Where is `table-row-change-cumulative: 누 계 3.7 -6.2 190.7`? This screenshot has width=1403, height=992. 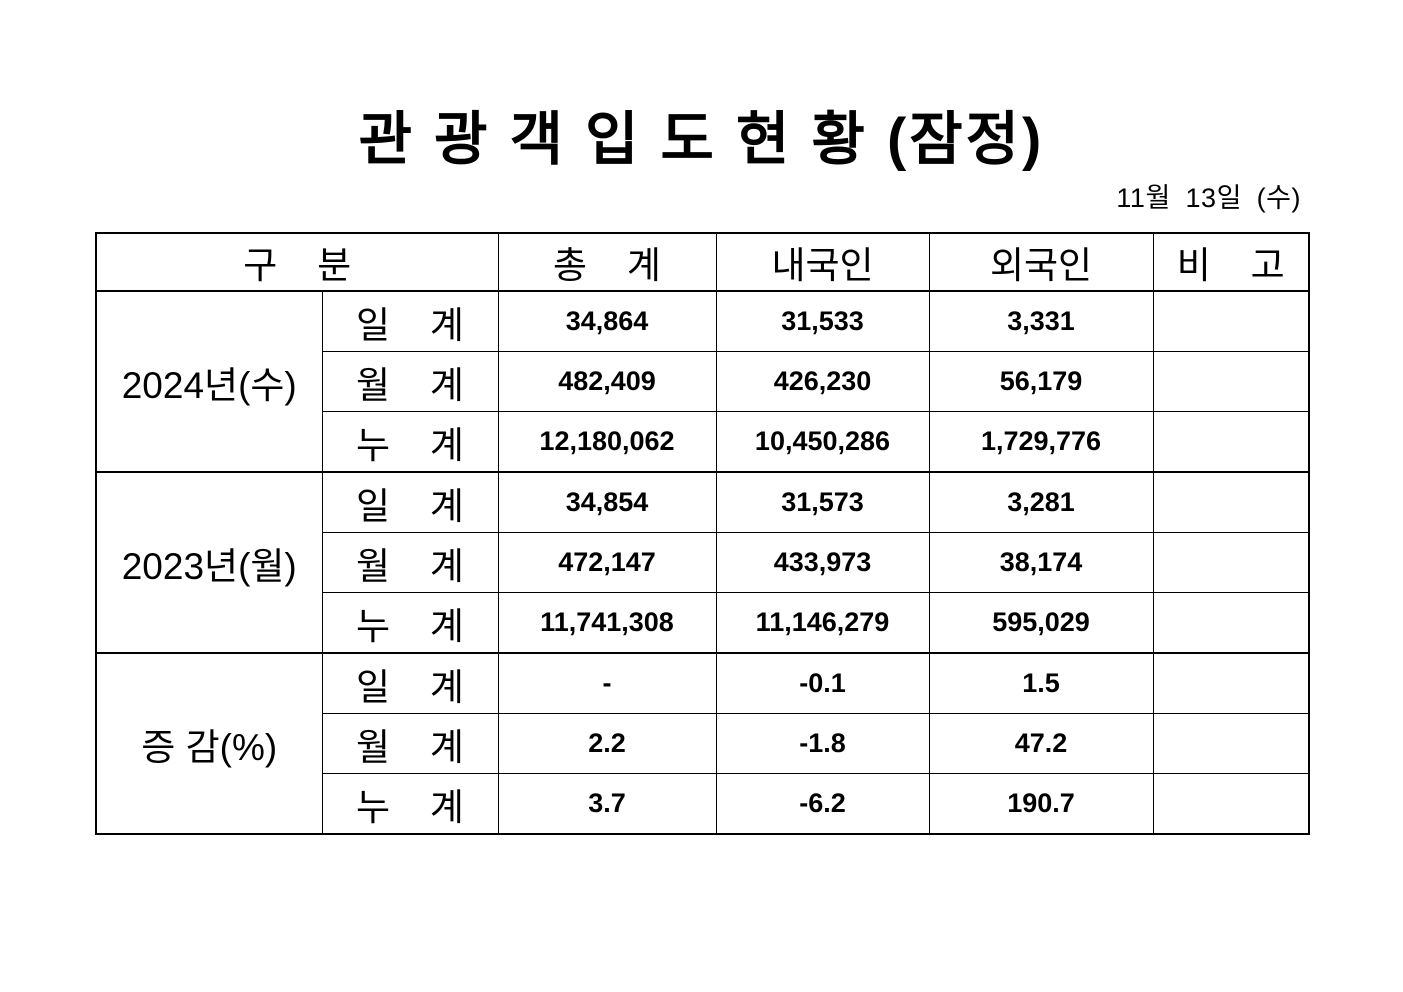 table-row-change-cumulative: 누 계 3.7 -6.2 190.7 is located at coordinates (703, 804).